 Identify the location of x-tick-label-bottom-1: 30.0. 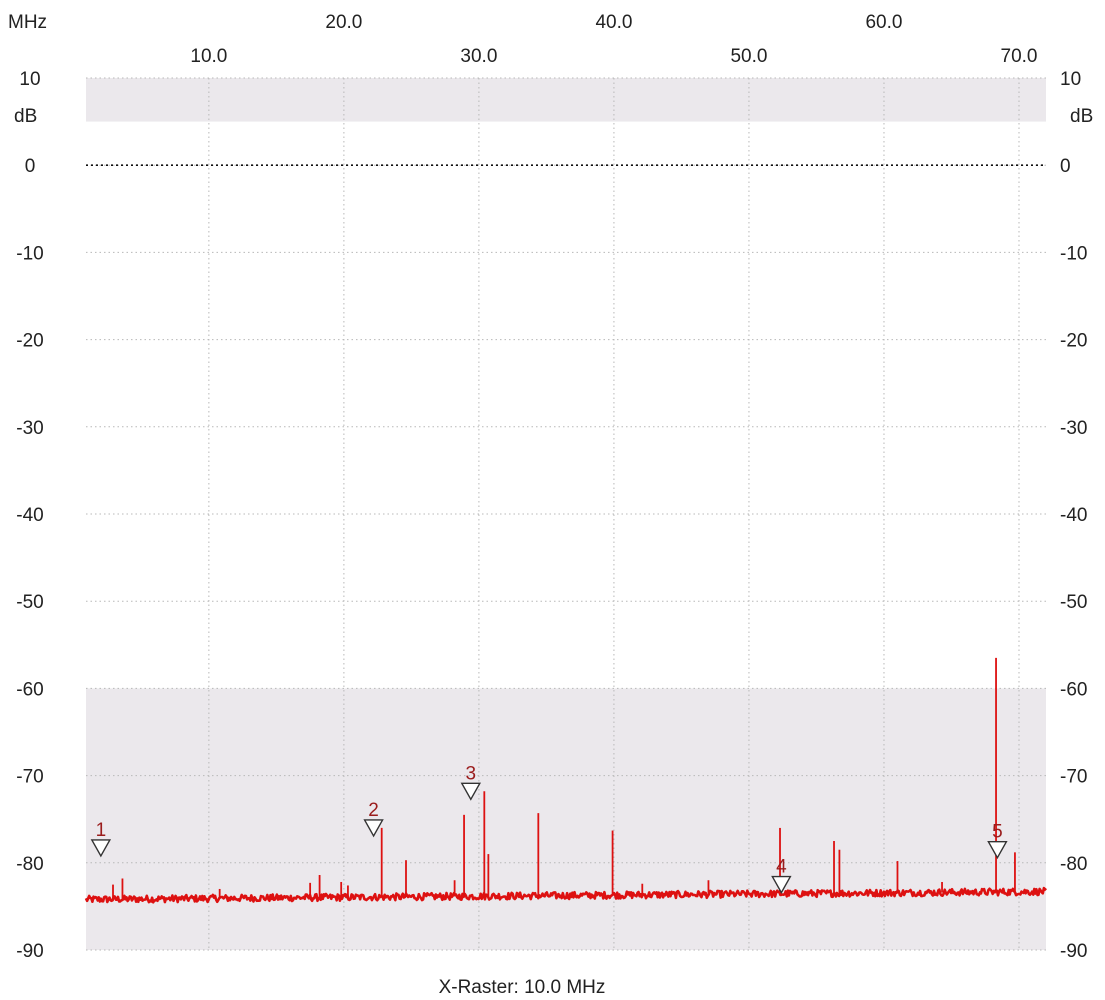
(478, 56).